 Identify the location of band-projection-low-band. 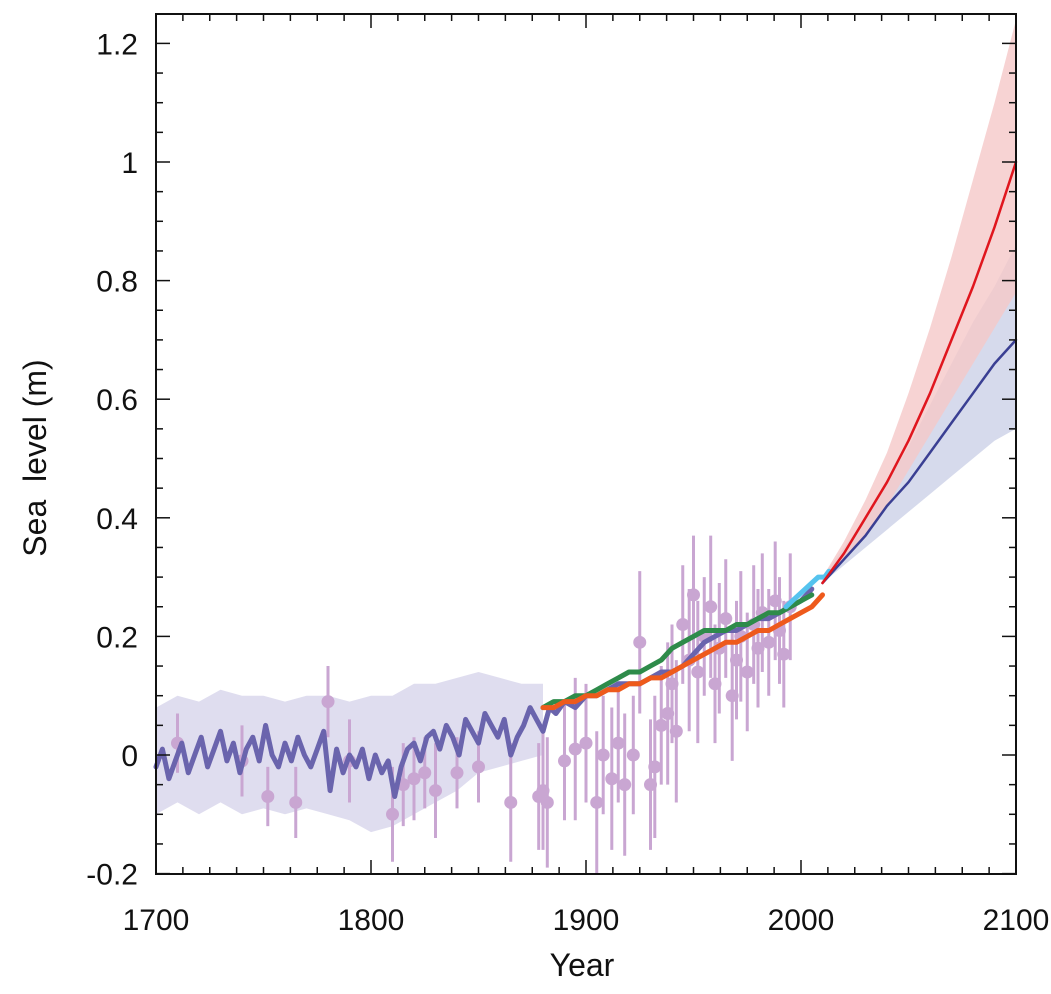
(919, 414).